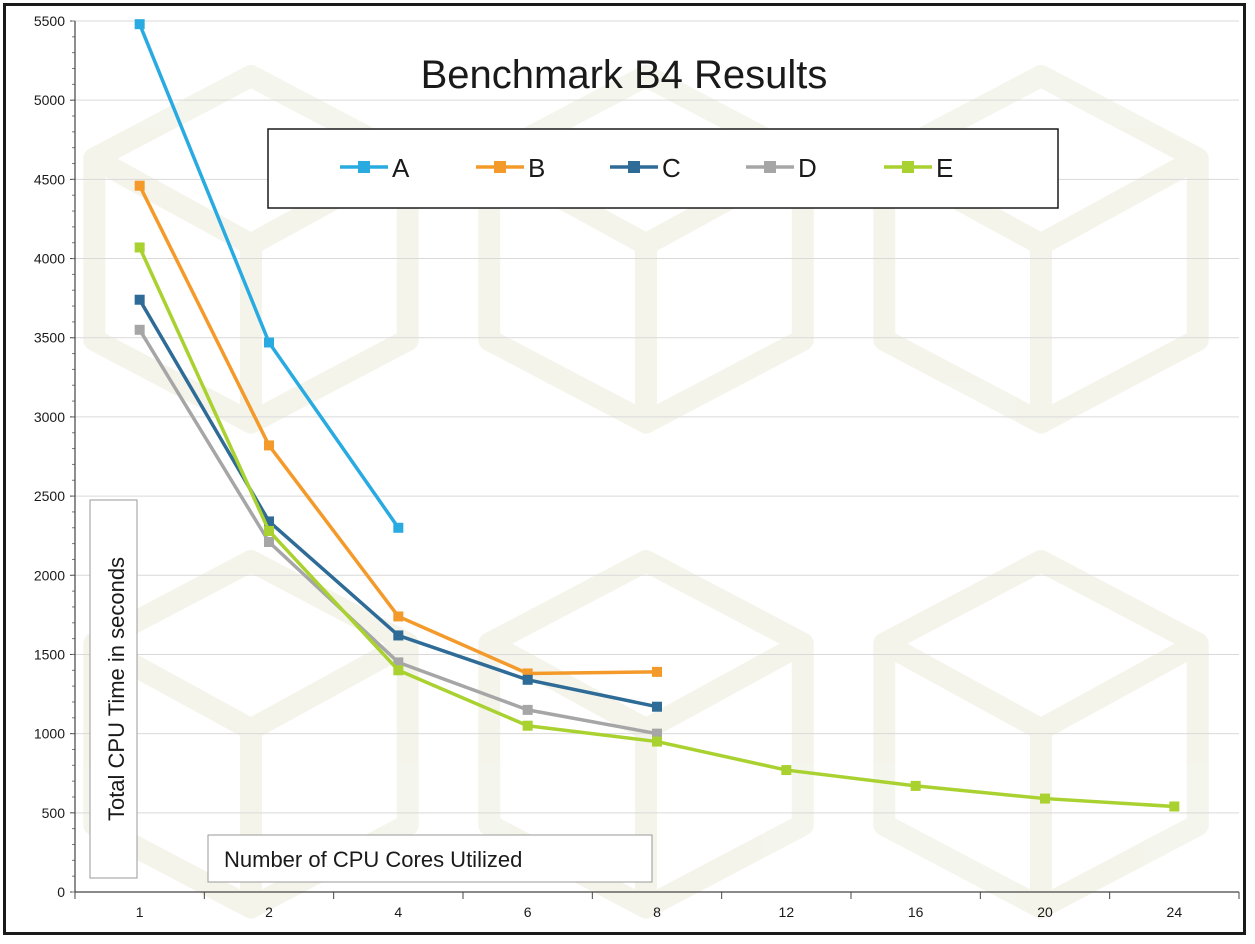 This screenshot has height=944, width=1255. I want to click on y-tick-label: 500, so click(54, 813).